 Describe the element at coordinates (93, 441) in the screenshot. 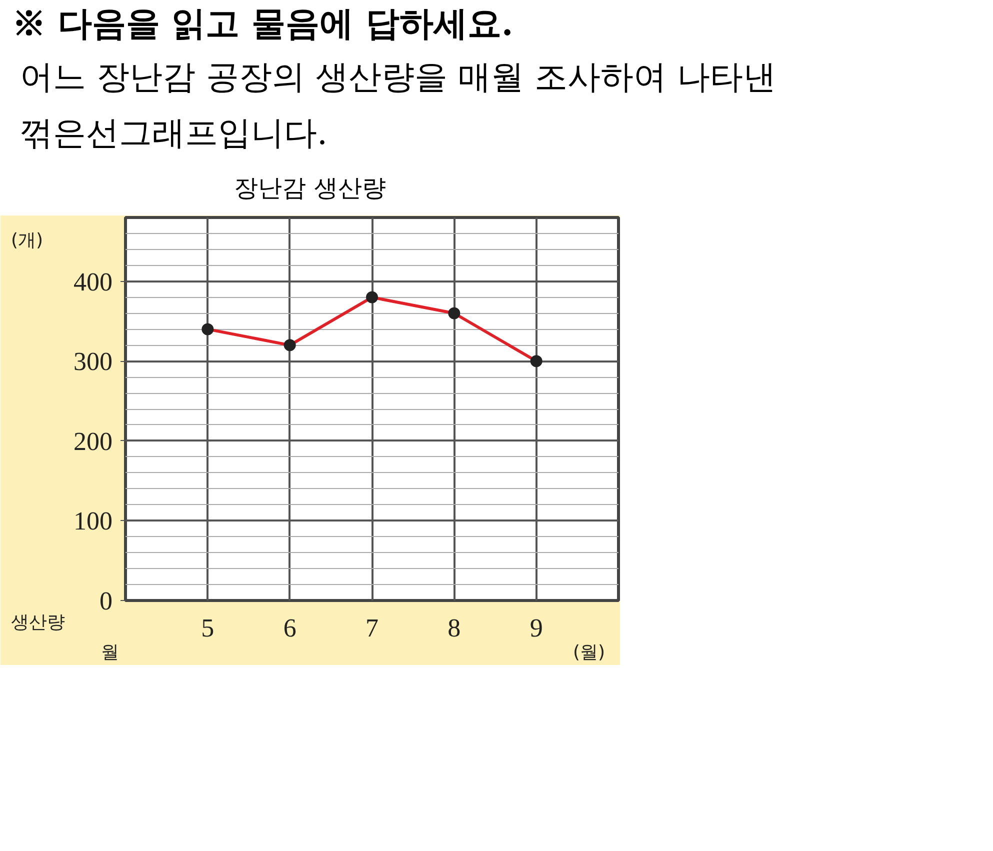

I see `y-tick-label: 200` at that location.